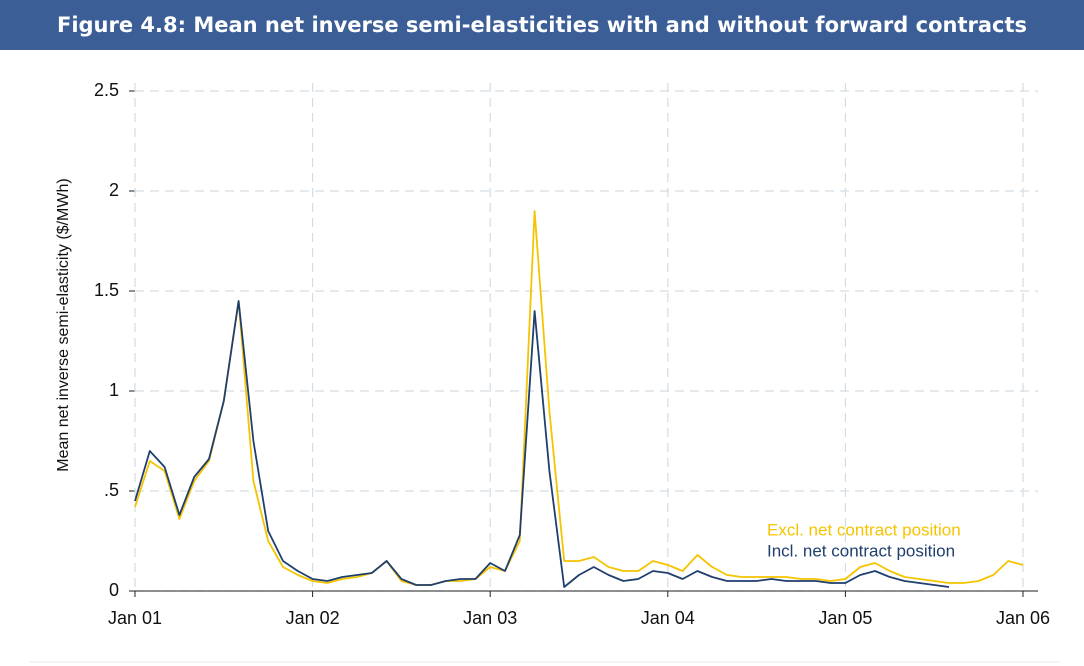  What do you see at coordinates (845, 618) in the screenshot?
I see `x-tick-label: Jan 05` at bounding box center [845, 618].